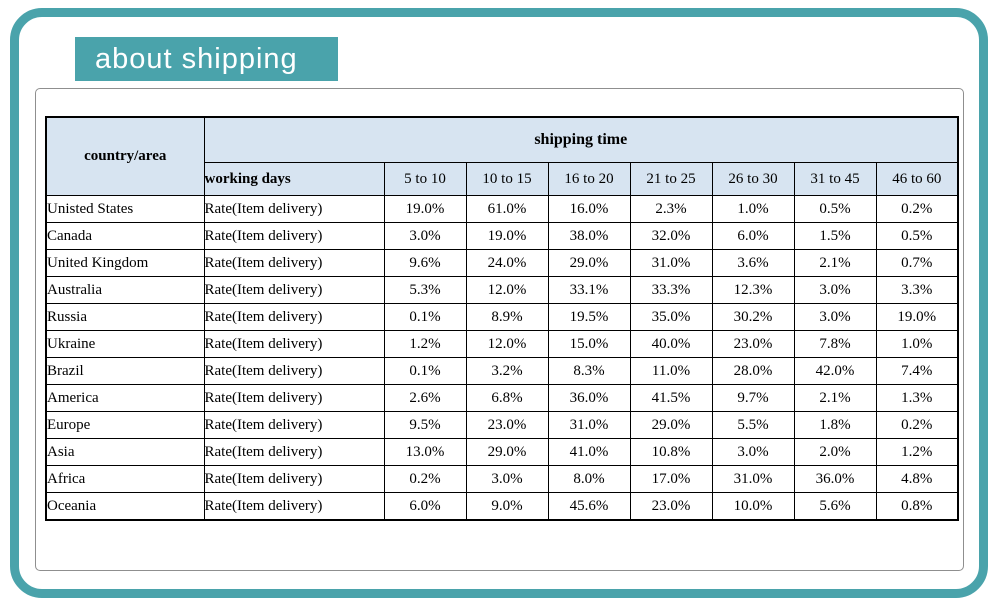 The image size is (1000, 609). Describe the element at coordinates (917, 236) in the screenshot. I see `rate-value-cell: 0.5%` at that location.